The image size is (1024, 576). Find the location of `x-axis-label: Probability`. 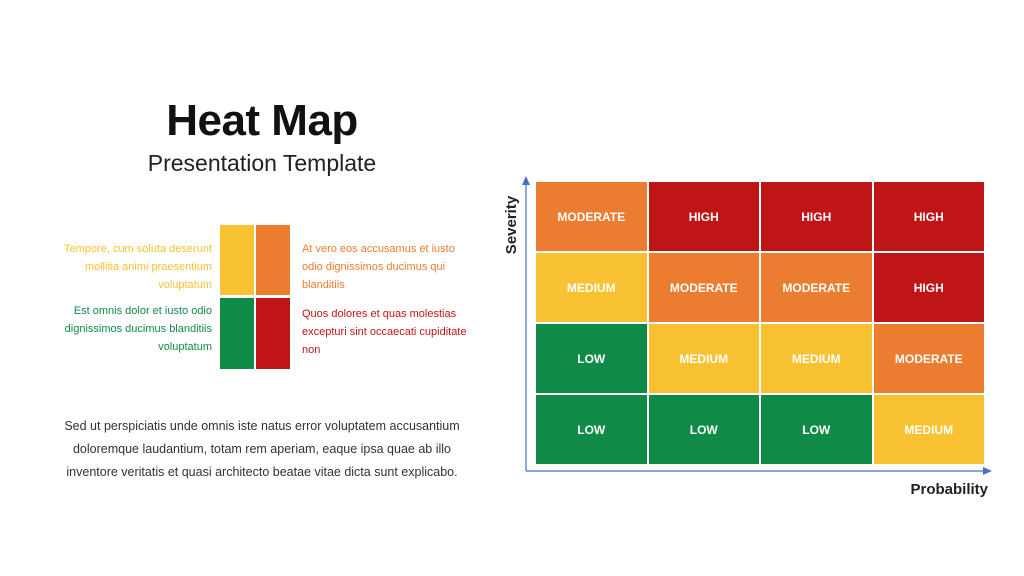

x-axis-label: Probability is located at coordinates (949, 489).